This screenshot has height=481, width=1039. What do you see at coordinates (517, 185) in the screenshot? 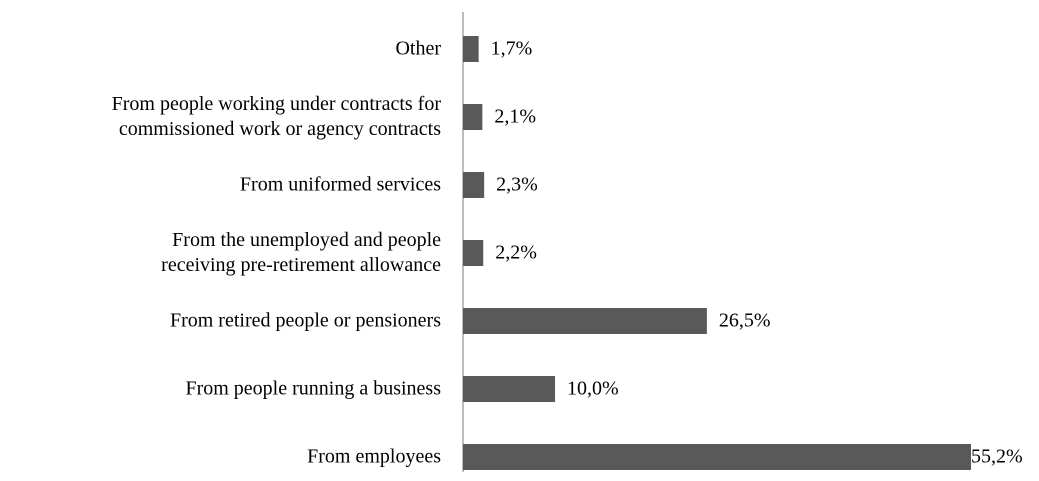
I see `value-label: 2,3%` at bounding box center [517, 185].